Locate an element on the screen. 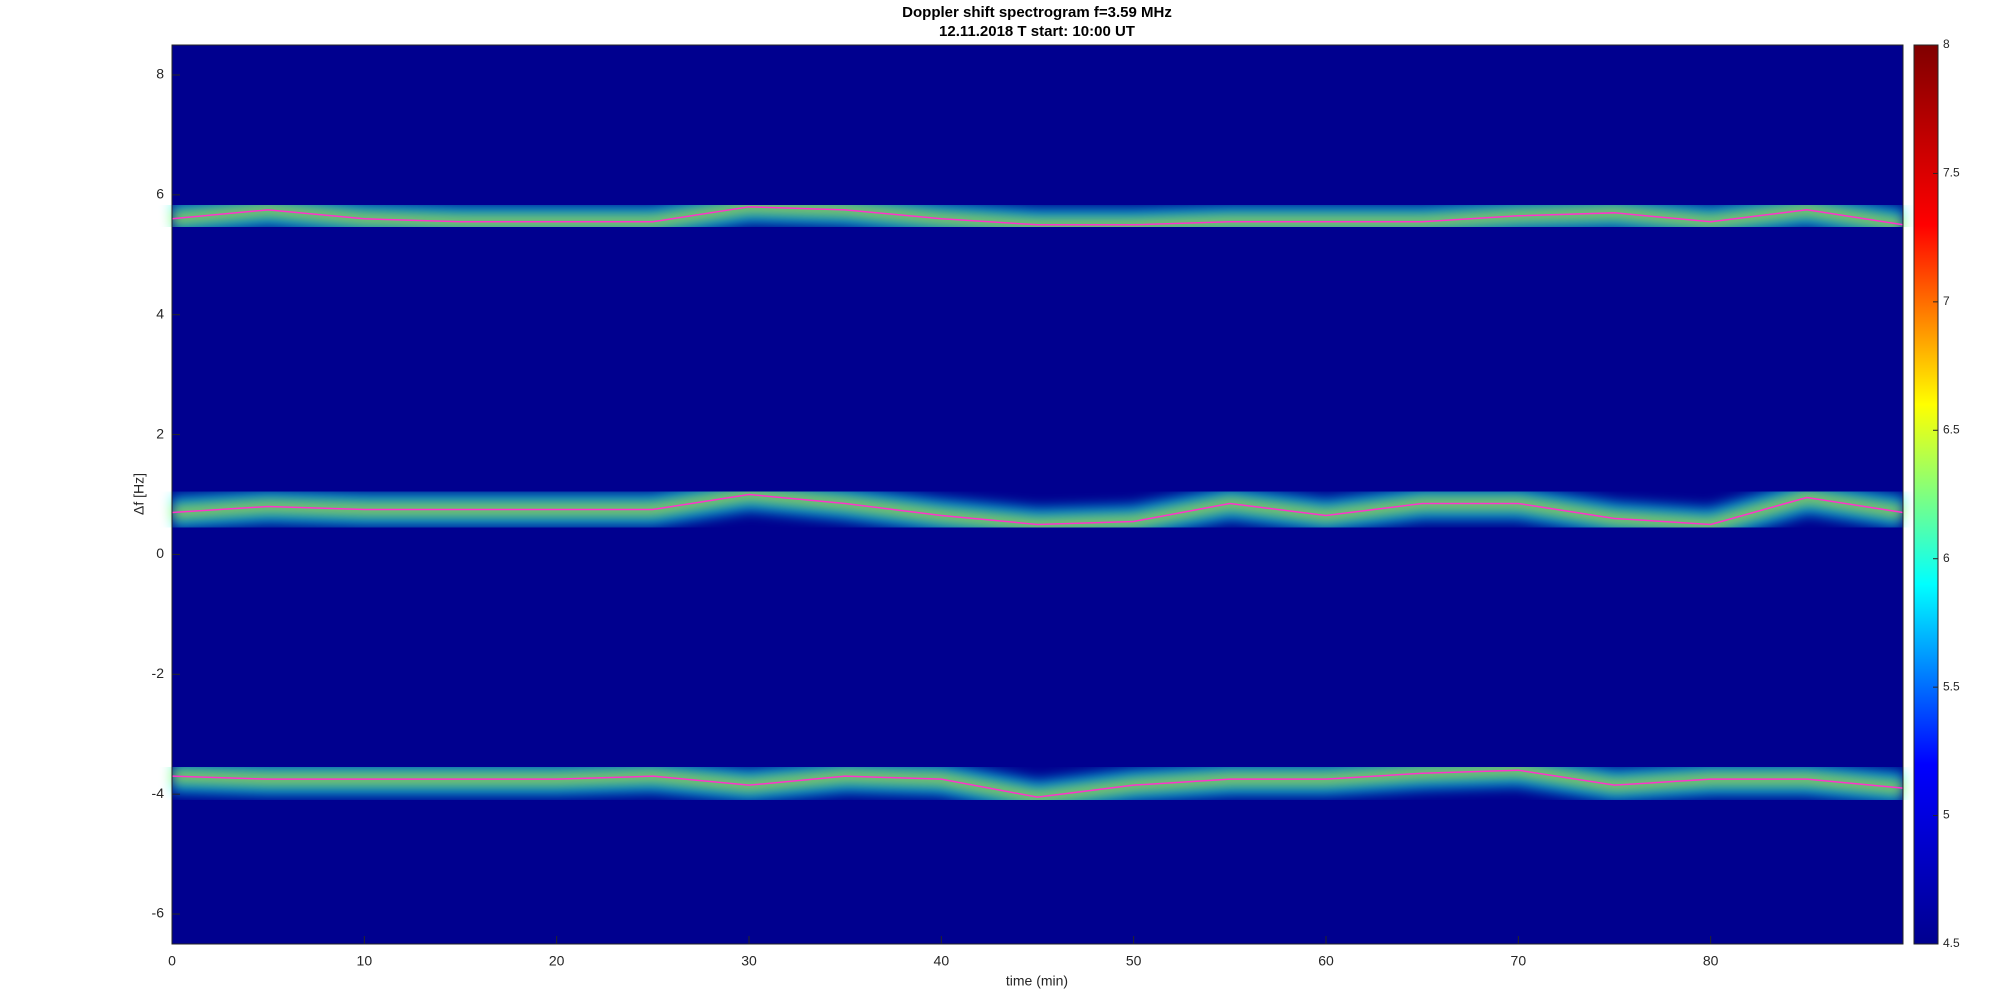  y-tick-label: 6 is located at coordinates (160, 194).